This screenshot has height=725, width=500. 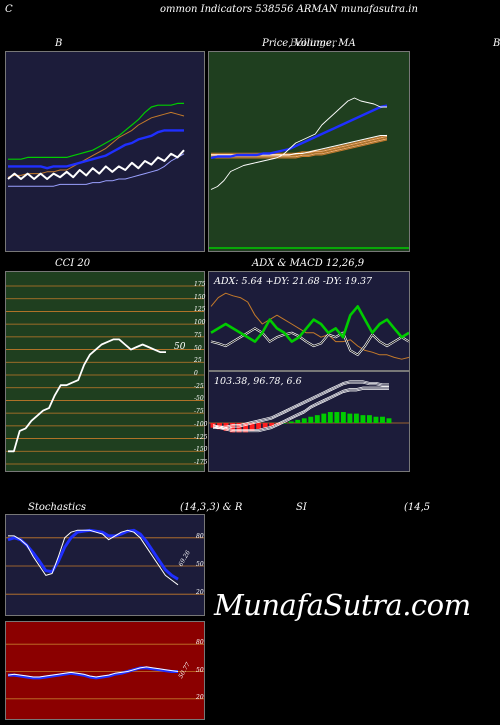 I want to click on rsi-tick-label: 20, so click(x=200, y=697).